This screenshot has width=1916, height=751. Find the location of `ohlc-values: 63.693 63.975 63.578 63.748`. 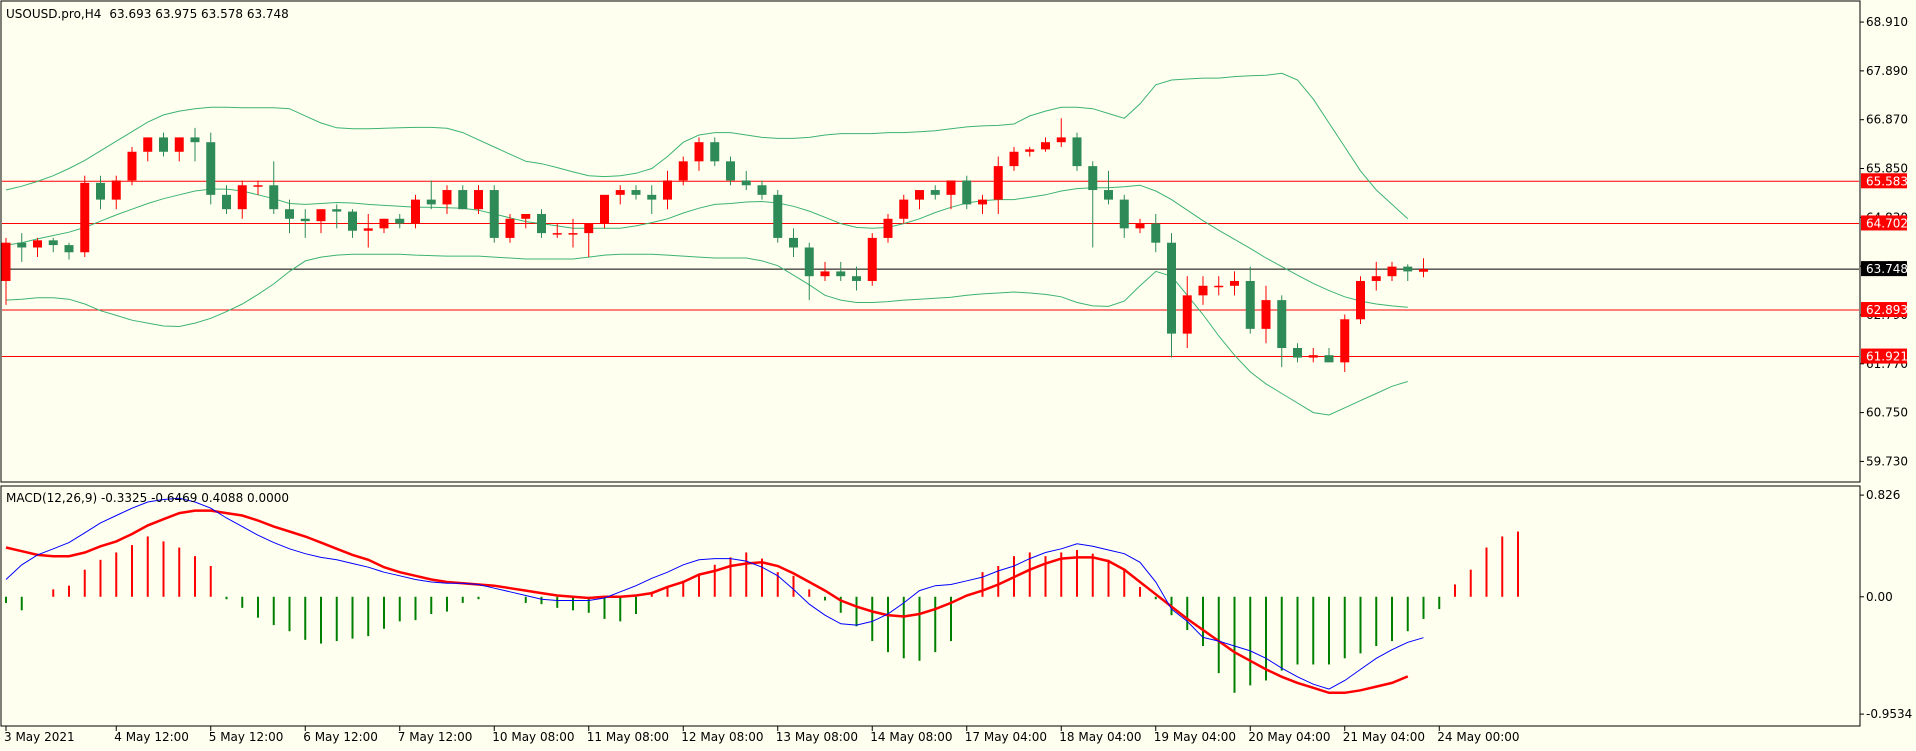

ohlc-values: 63.693 63.975 63.578 63.748 is located at coordinates (198, 14).